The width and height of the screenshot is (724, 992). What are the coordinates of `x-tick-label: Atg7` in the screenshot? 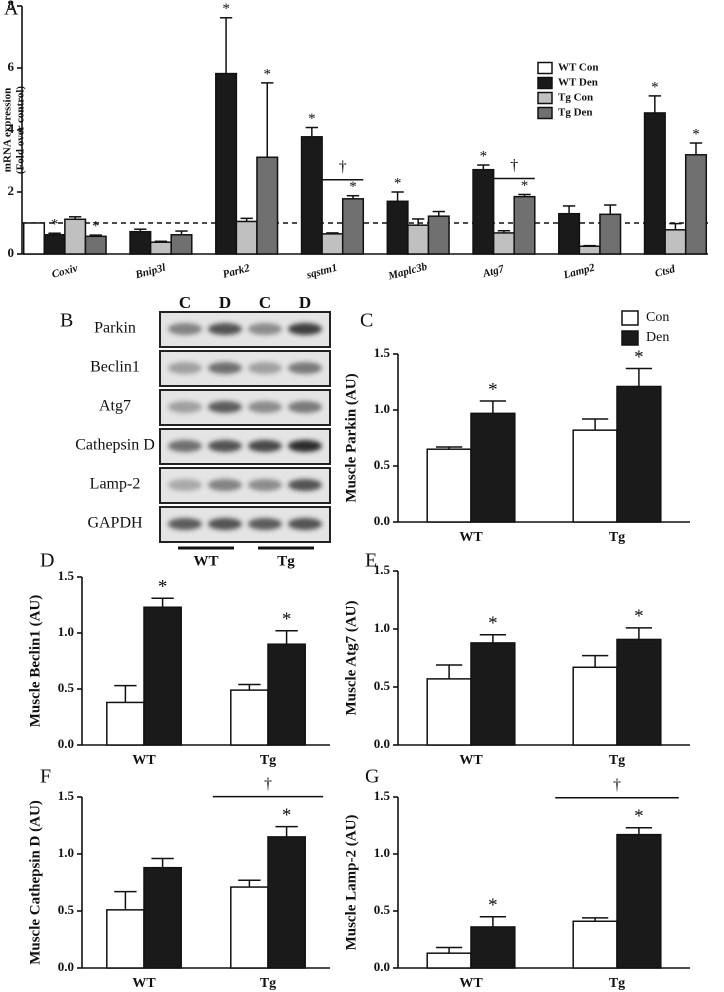 It's located at (493, 272).